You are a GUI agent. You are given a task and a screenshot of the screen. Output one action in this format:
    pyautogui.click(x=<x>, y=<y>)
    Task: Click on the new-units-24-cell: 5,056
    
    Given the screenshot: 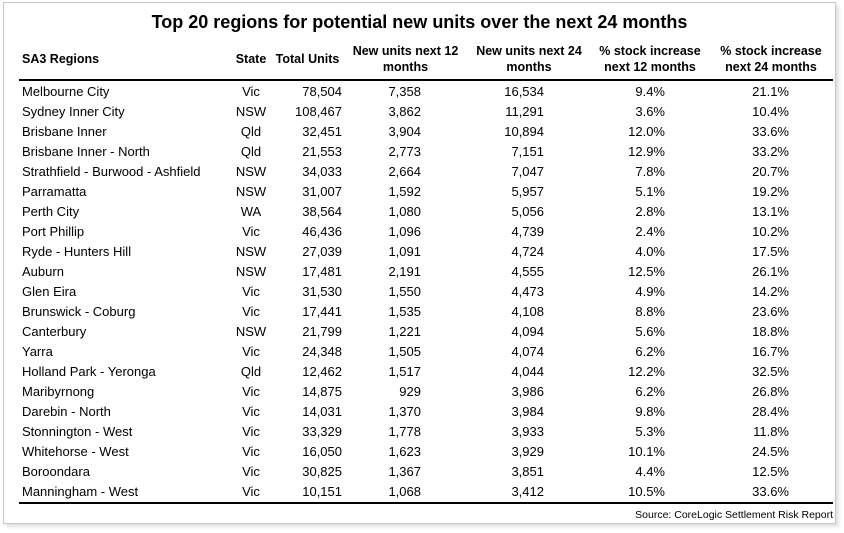 What is the action you would take?
    pyautogui.click(x=527, y=211)
    